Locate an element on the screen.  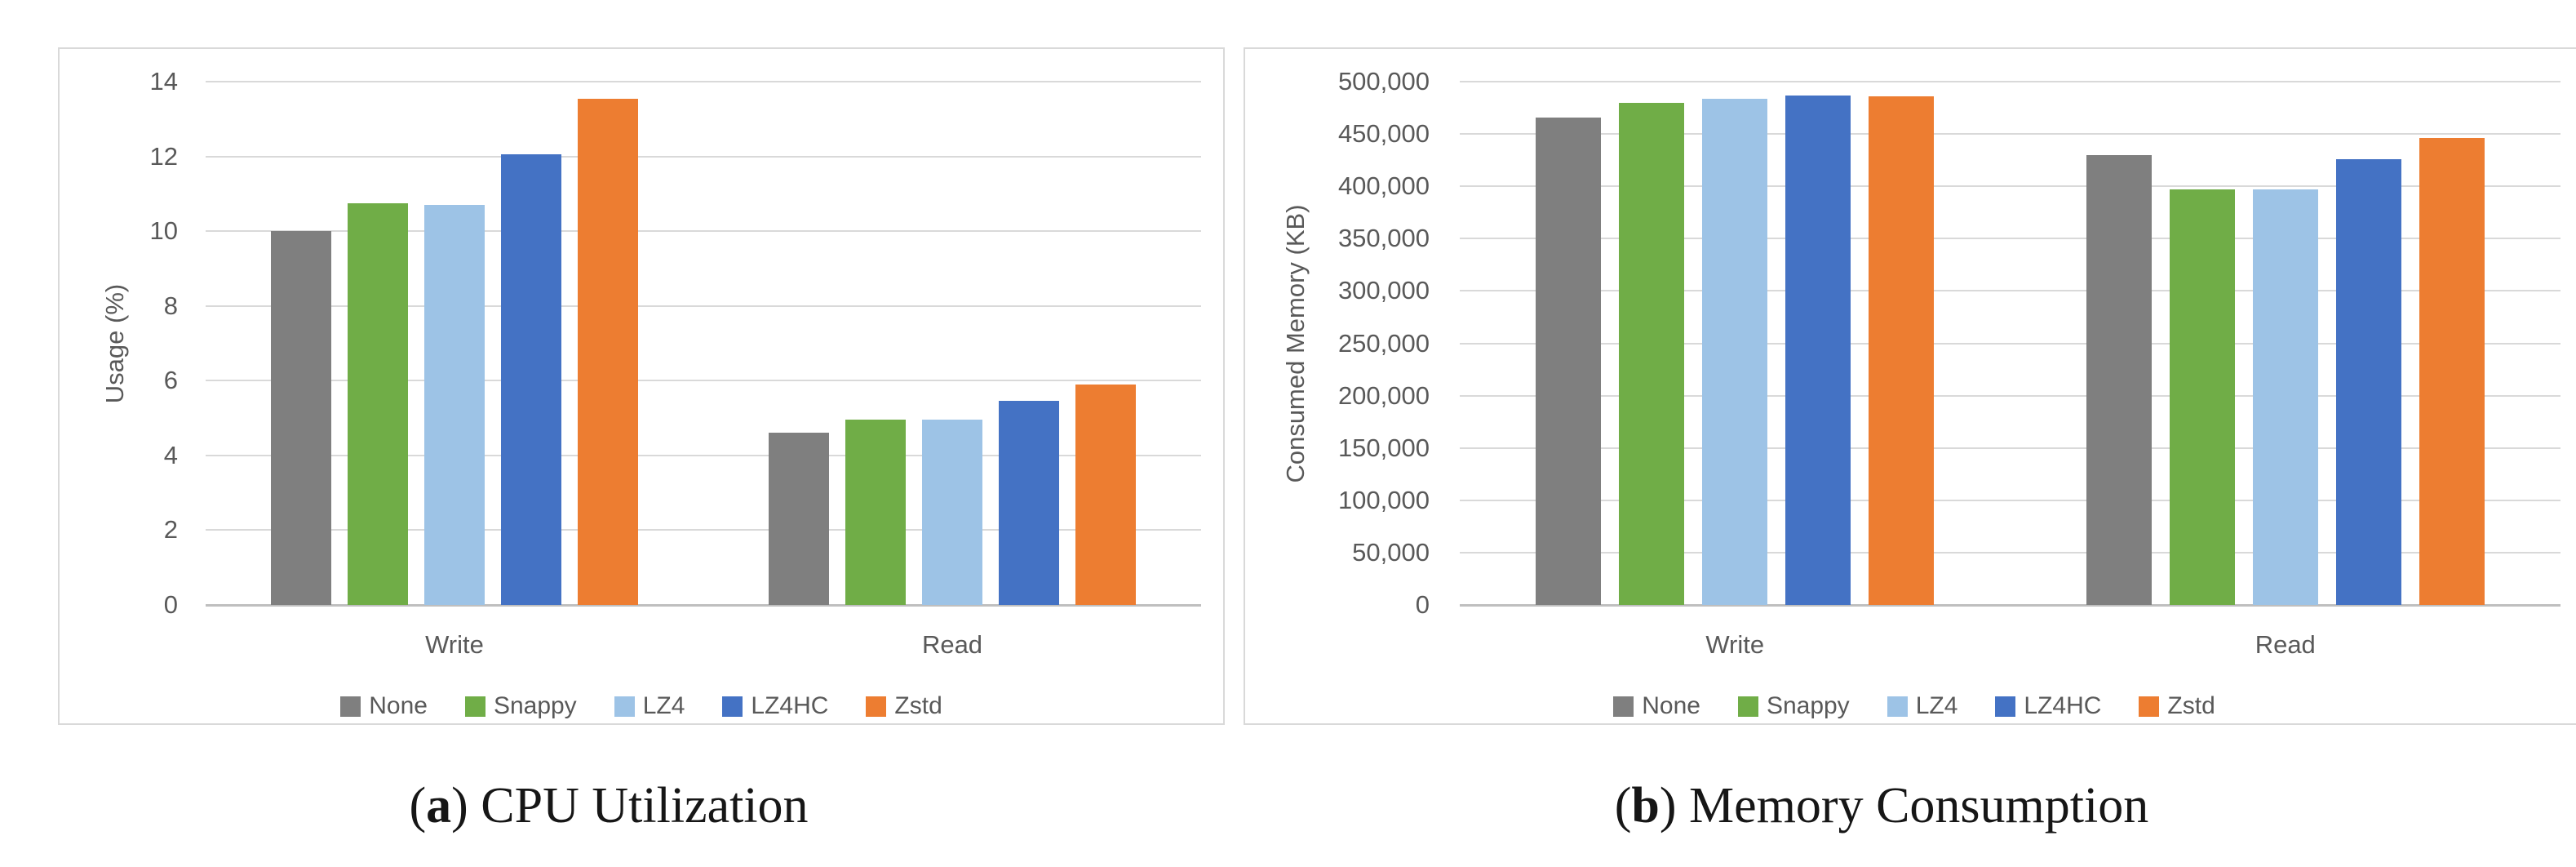
y-tick-label: 12 is located at coordinates (163, 156).